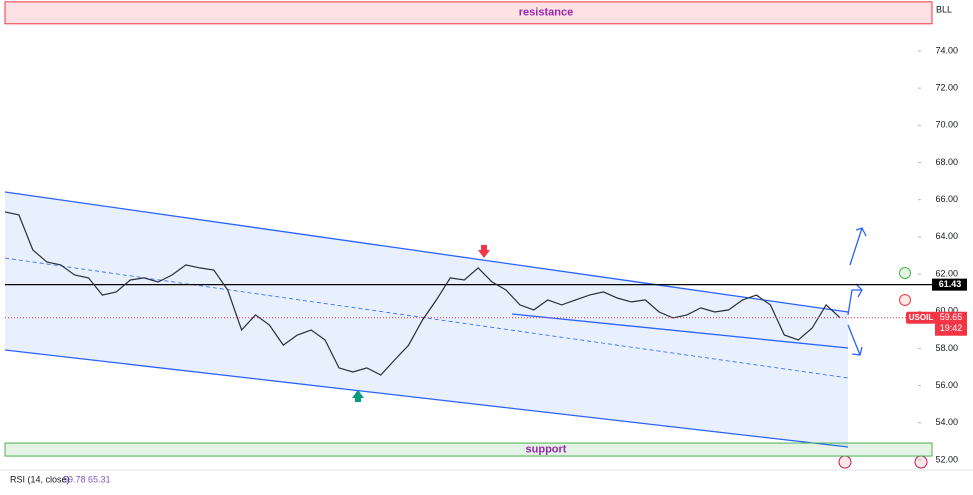 Image resolution: width=973 pixels, height=495 pixels. I want to click on zone-label: support, so click(546, 449).